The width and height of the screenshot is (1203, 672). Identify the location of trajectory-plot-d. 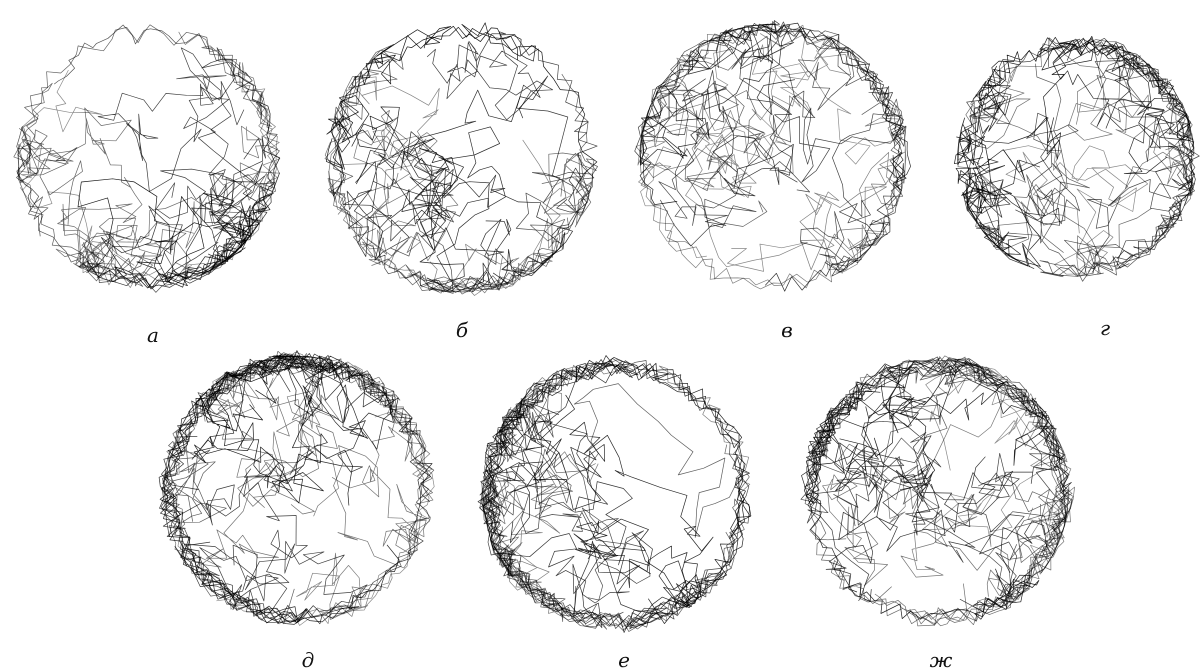
(296, 488).